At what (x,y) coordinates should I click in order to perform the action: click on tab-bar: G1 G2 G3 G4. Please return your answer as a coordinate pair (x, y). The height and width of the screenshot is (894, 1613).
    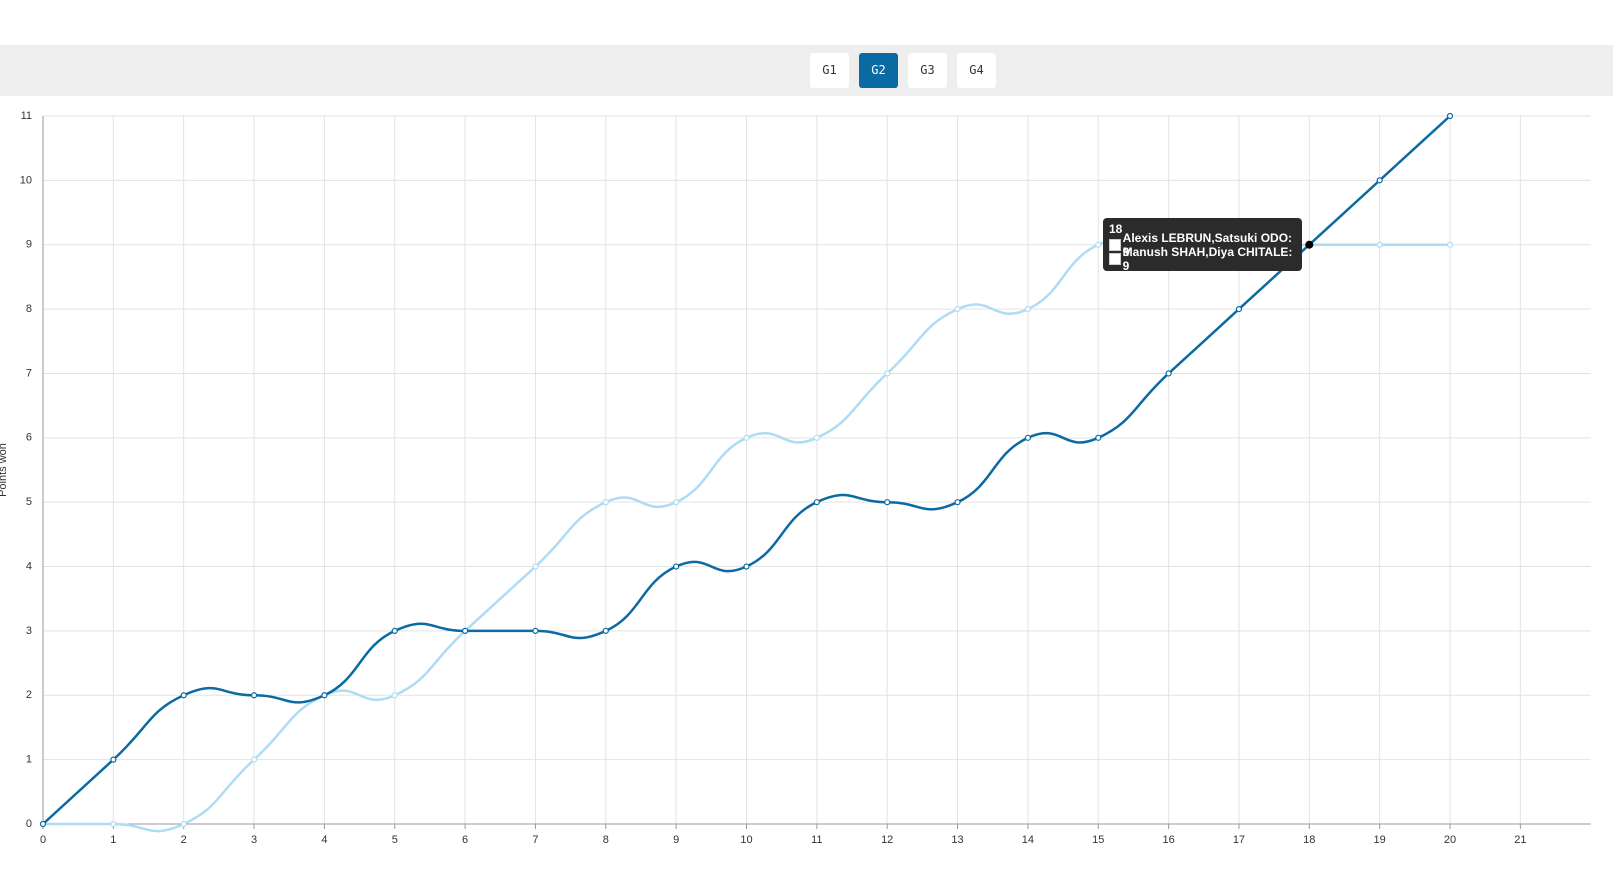
    Looking at the image, I should click on (806, 70).